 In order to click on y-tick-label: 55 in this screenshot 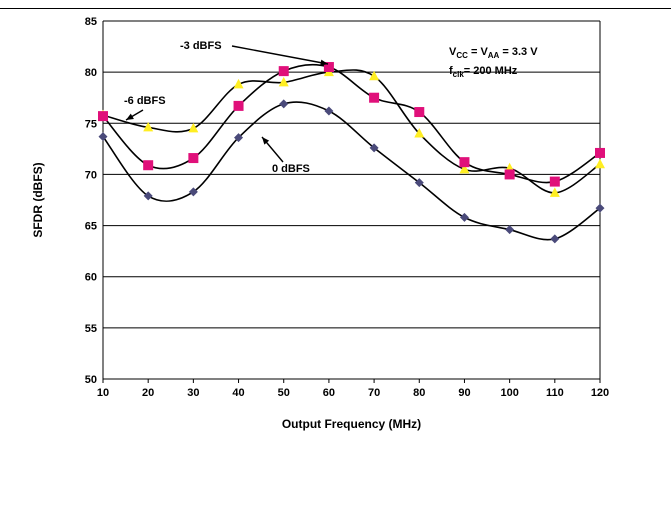, I will do `click(91, 329)`.